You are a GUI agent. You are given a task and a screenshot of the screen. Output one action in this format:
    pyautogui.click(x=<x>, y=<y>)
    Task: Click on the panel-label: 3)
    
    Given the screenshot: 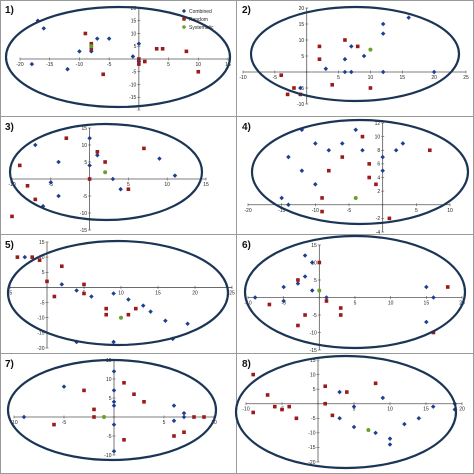 What is the action you would take?
    pyautogui.click(x=9, y=127)
    